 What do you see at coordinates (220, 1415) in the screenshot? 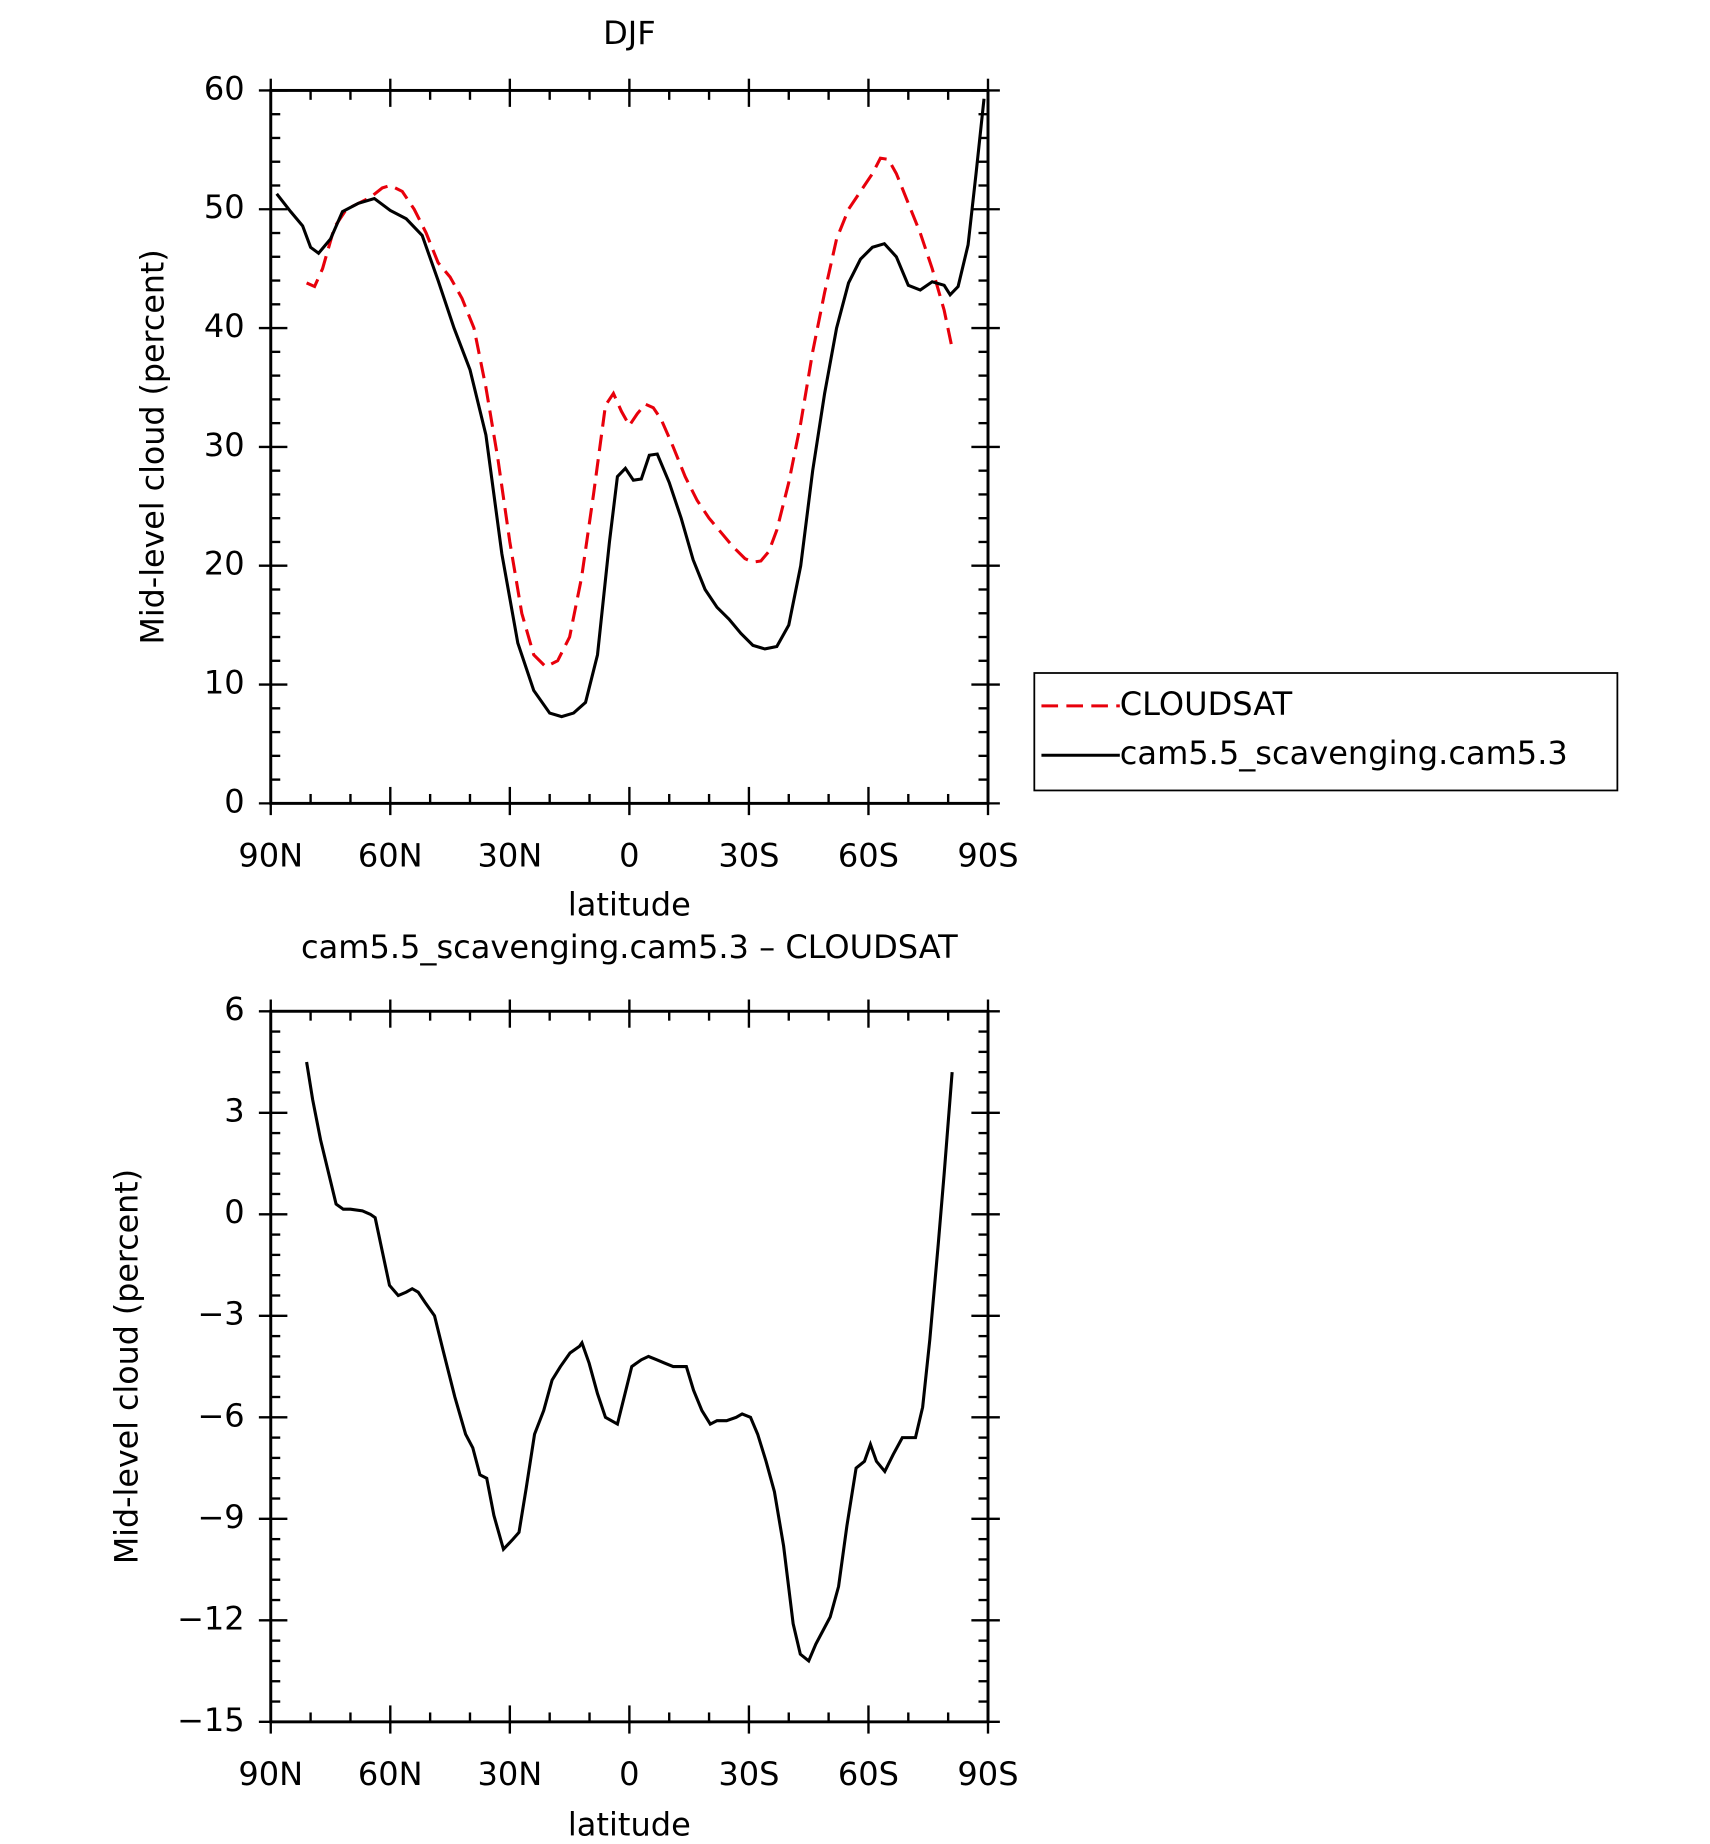
I see `y-tick-label: −6` at bounding box center [220, 1415].